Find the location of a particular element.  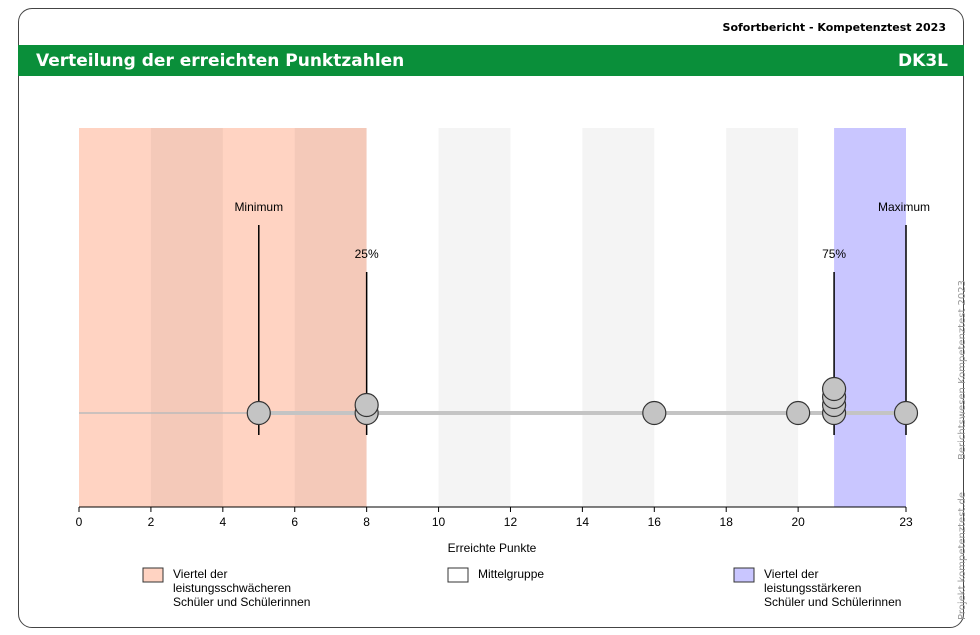

code: DK3L is located at coordinates (923, 61).